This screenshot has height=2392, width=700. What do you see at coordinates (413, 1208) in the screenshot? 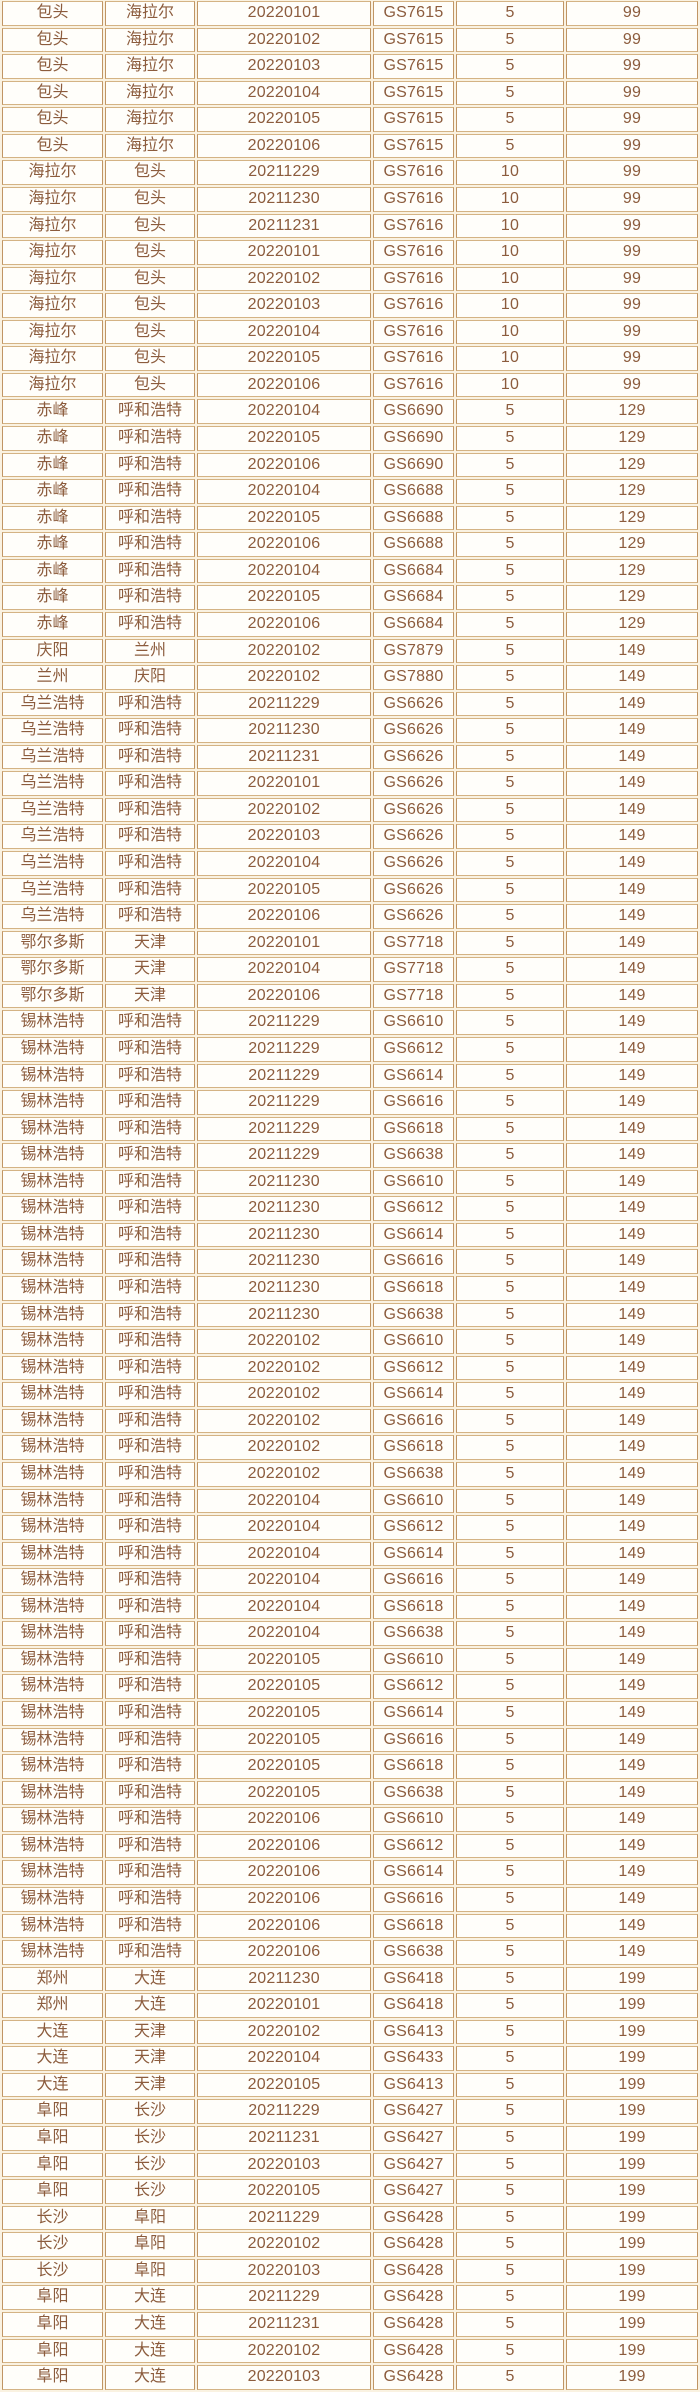
I see `cell-flight-number: GS6612` at bounding box center [413, 1208].